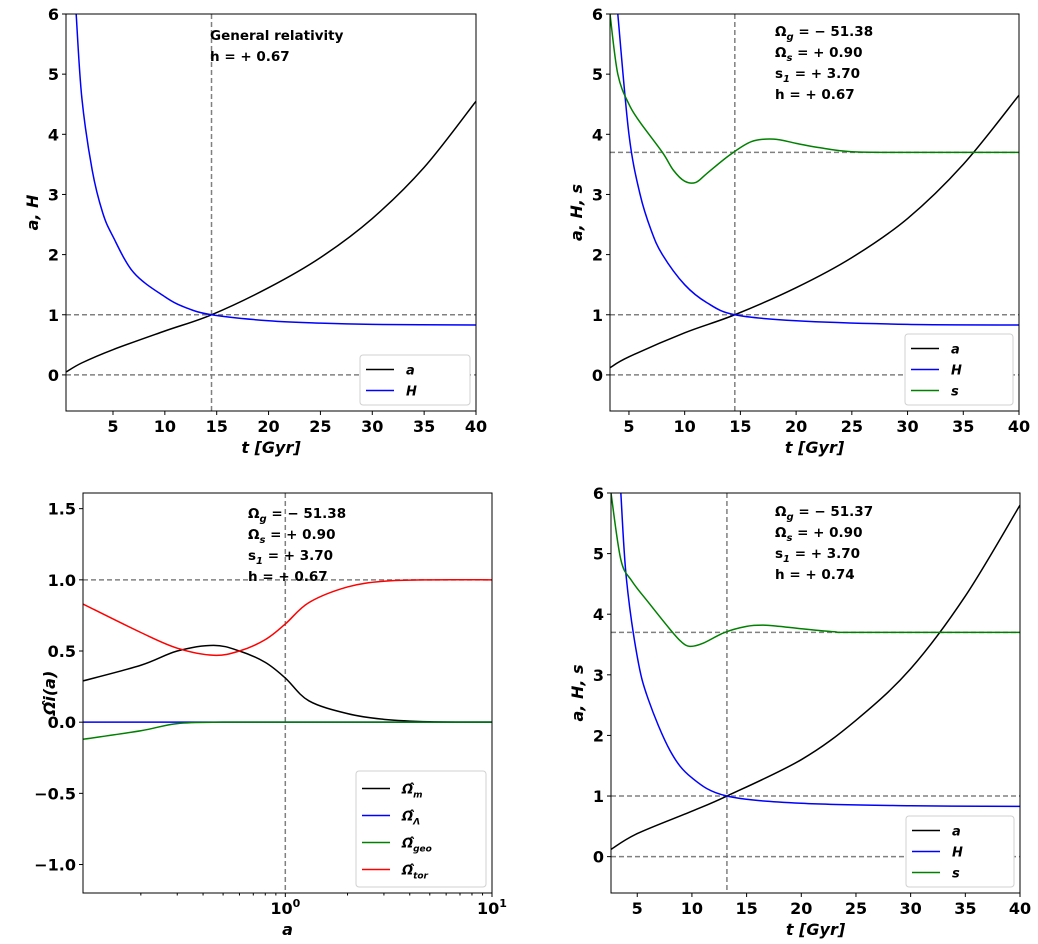 This screenshot has width=1038, height=944. What do you see at coordinates (476, 426) in the screenshot?
I see `x-tick-label: 40` at bounding box center [476, 426].